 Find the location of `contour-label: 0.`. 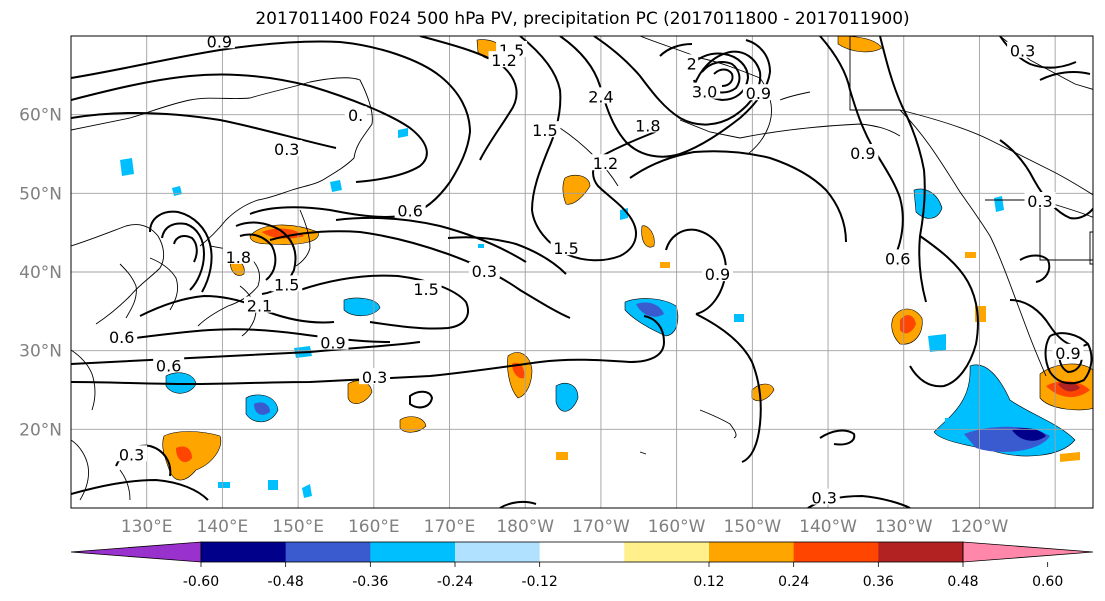

contour-label: 0. is located at coordinates (355, 115).